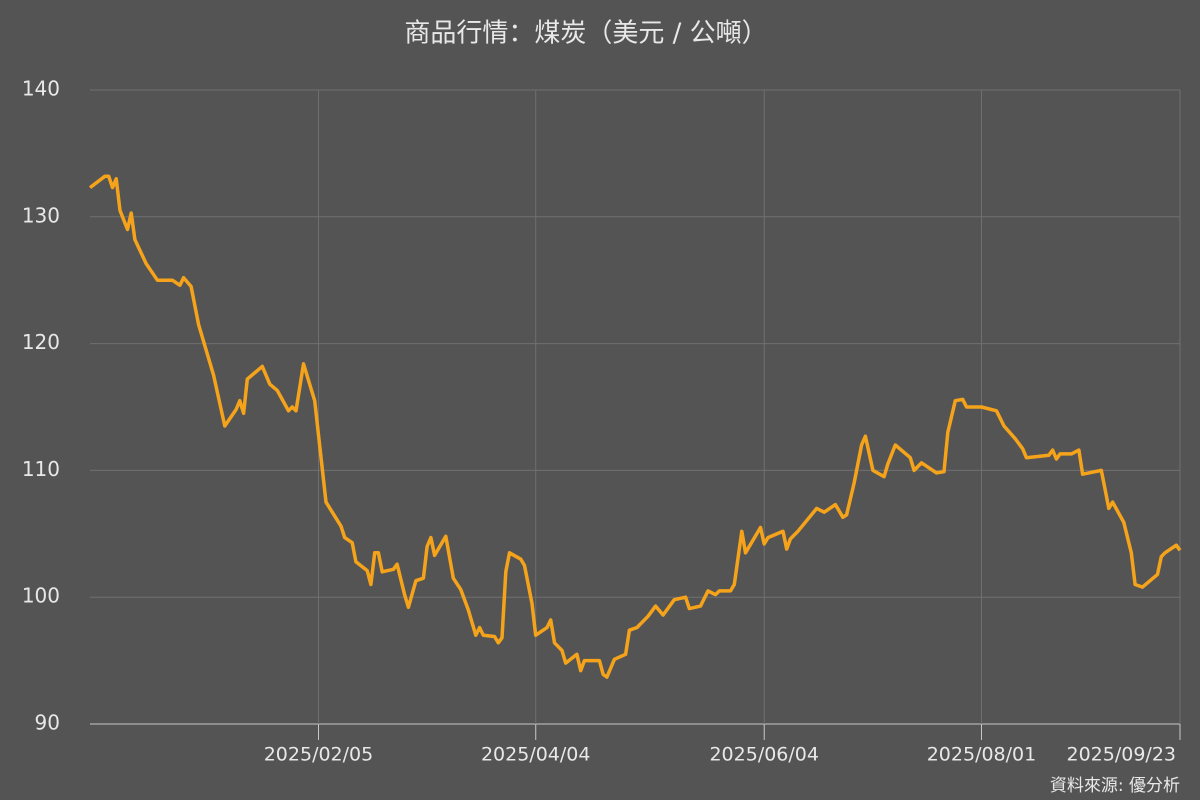  Describe the element at coordinates (41, 215) in the screenshot. I see `y-tick-label: 130` at that location.